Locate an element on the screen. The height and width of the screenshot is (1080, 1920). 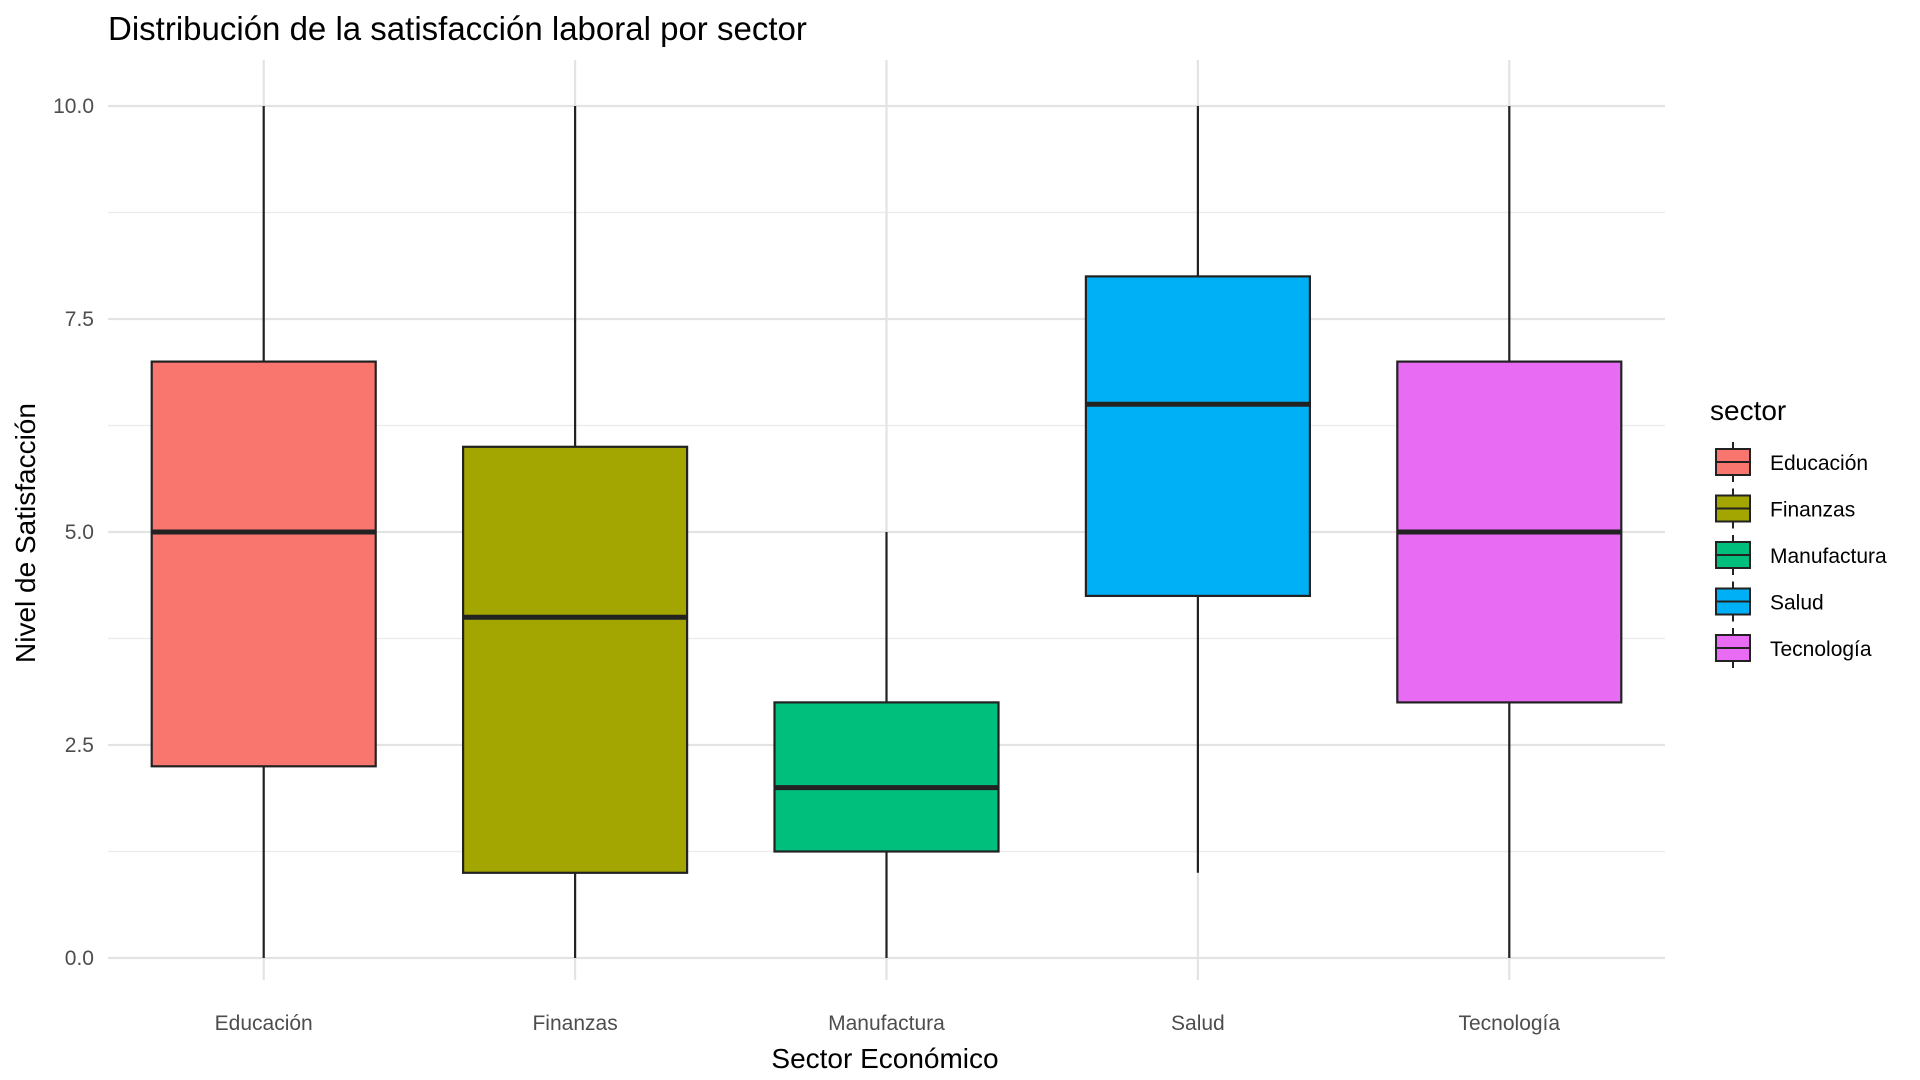
x-tick-label: Manufactura is located at coordinates (886, 1023).